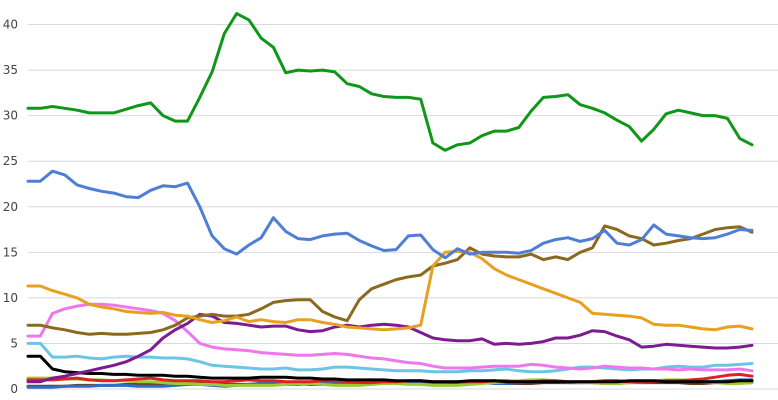 The height and width of the screenshot is (400, 778). What do you see at coordinates (14, 389) in the screenshot?
I see `y-tick-label: 0` at bounding box center [14, 389].